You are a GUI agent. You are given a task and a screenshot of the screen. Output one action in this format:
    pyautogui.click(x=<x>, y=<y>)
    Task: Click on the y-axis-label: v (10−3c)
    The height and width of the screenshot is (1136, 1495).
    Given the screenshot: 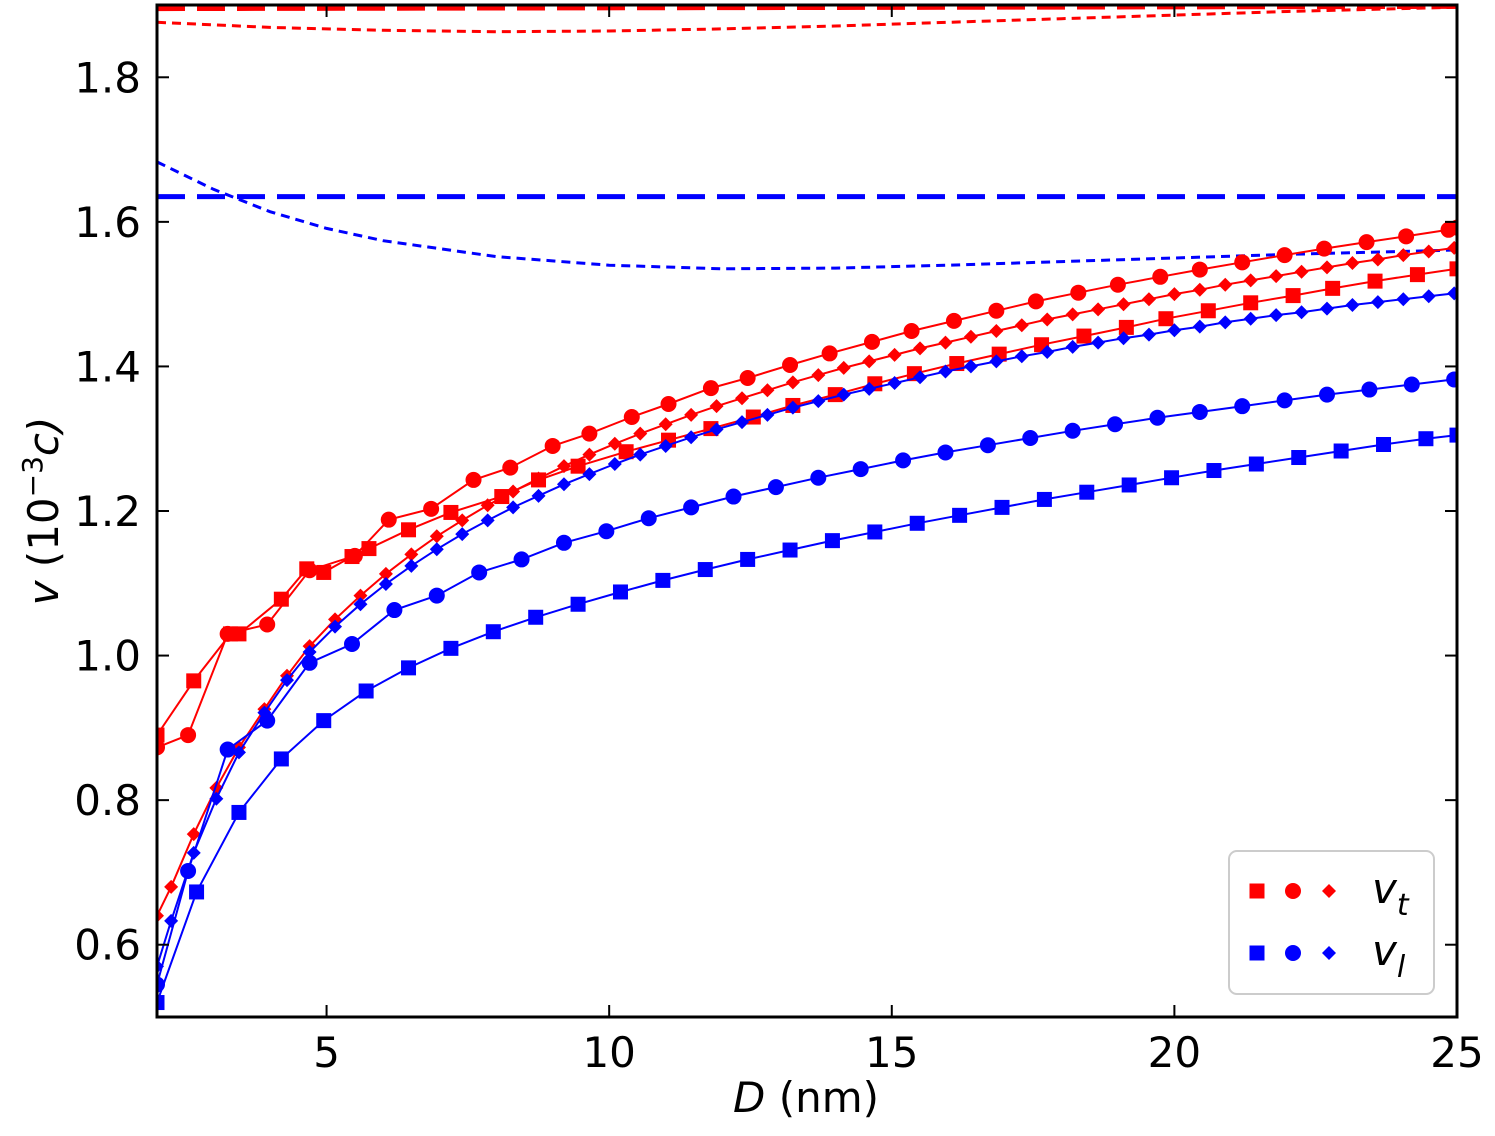 What is the action you would take?
    pyautogui.click(x=42, y=511)
    